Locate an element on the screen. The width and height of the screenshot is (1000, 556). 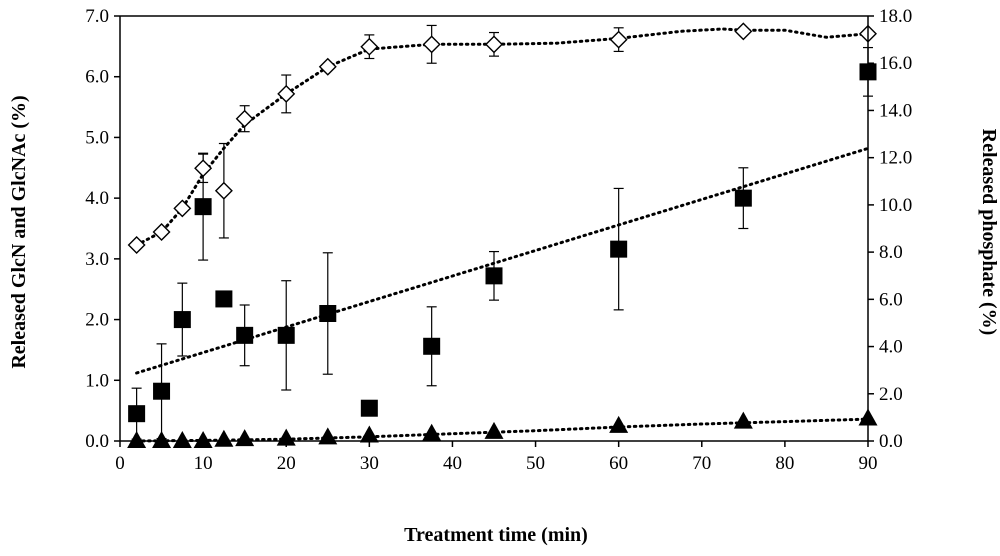
x-tick-label: 50 is located at coordinates (535, 463).